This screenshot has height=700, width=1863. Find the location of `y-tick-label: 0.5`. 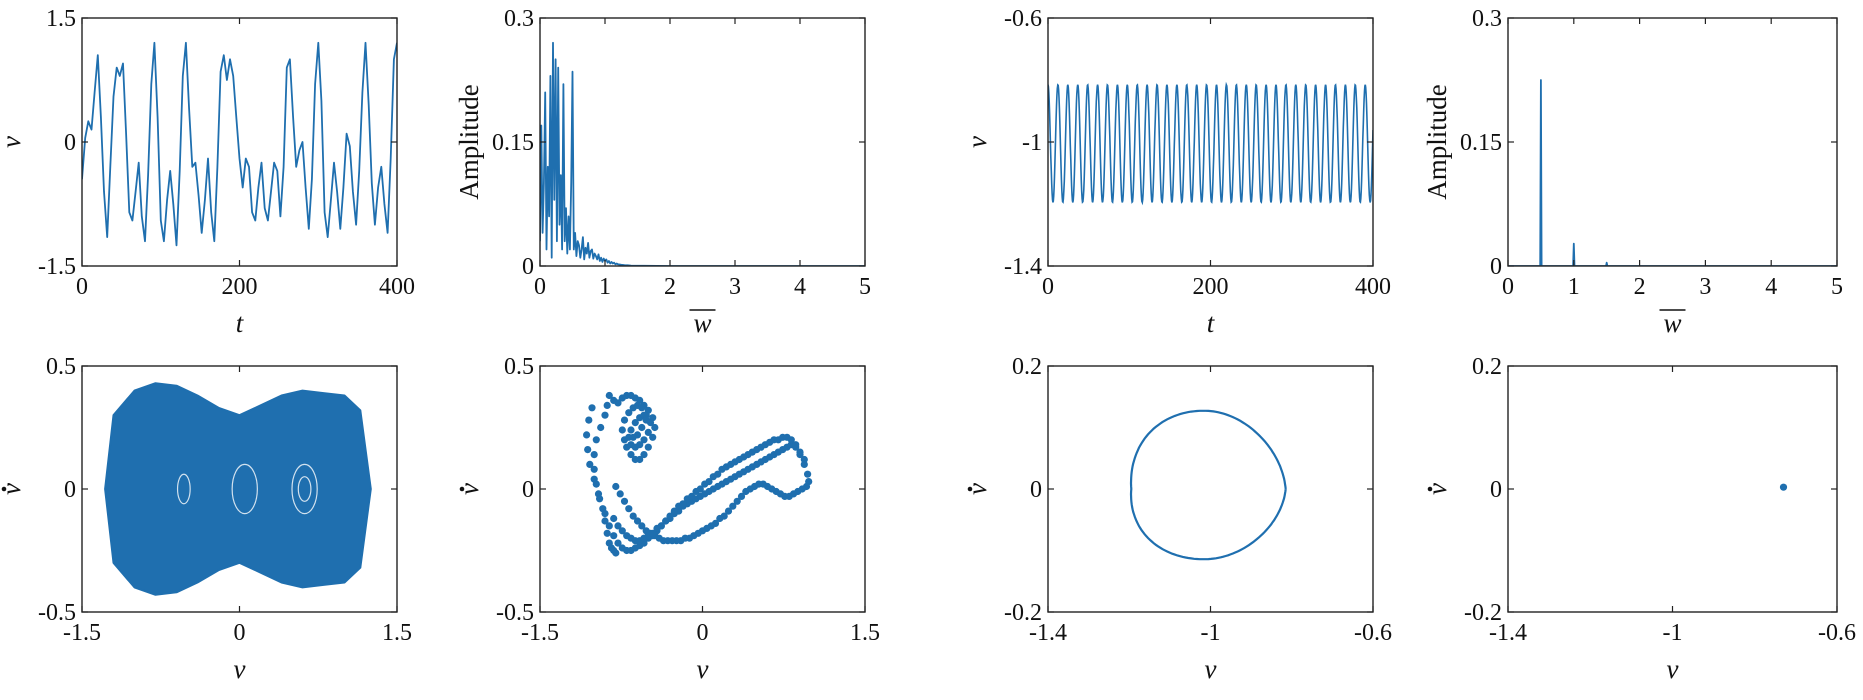

y-tick-label: 0.5 is located at coordinates (519, 367).